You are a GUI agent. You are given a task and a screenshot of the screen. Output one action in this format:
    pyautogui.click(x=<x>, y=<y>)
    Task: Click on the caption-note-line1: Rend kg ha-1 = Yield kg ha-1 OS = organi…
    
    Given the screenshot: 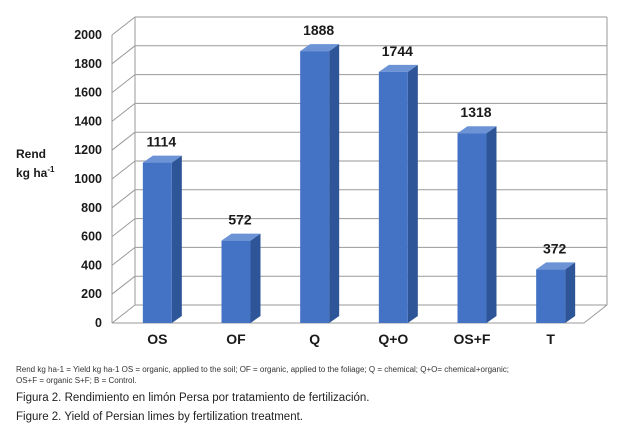 What is the action you would take?
    pyautogui.click(x=262, y=369)
    